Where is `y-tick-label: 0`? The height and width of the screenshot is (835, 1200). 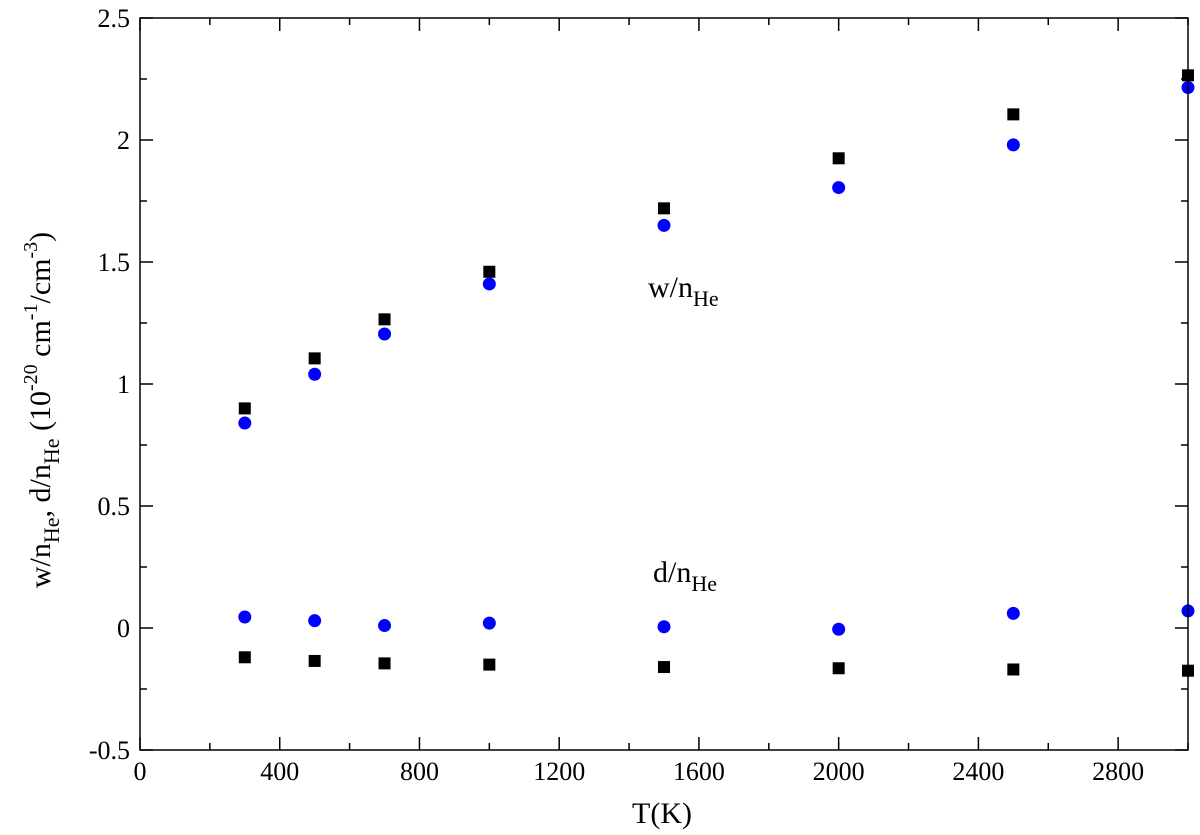
y-tick-label: 0 is located at coordinates (123, 628).